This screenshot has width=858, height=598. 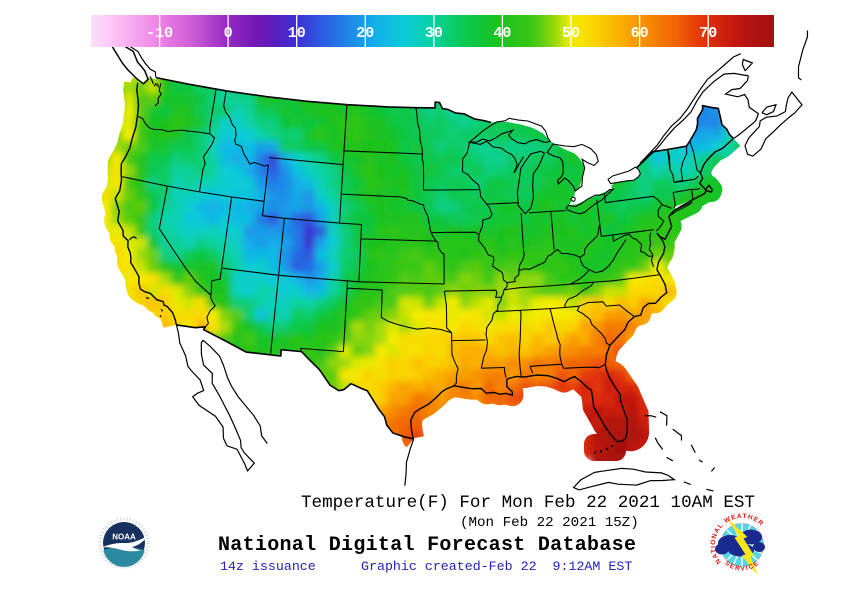 I want to click on svg-text: 20, so click(x=365, y=33).